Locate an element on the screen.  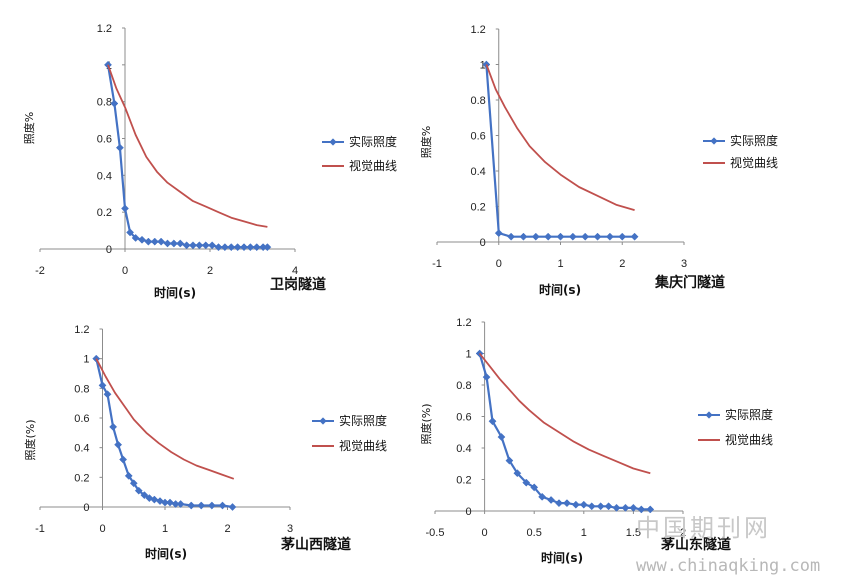
x-tick-label: 3 is located at coordinates (684, 264).